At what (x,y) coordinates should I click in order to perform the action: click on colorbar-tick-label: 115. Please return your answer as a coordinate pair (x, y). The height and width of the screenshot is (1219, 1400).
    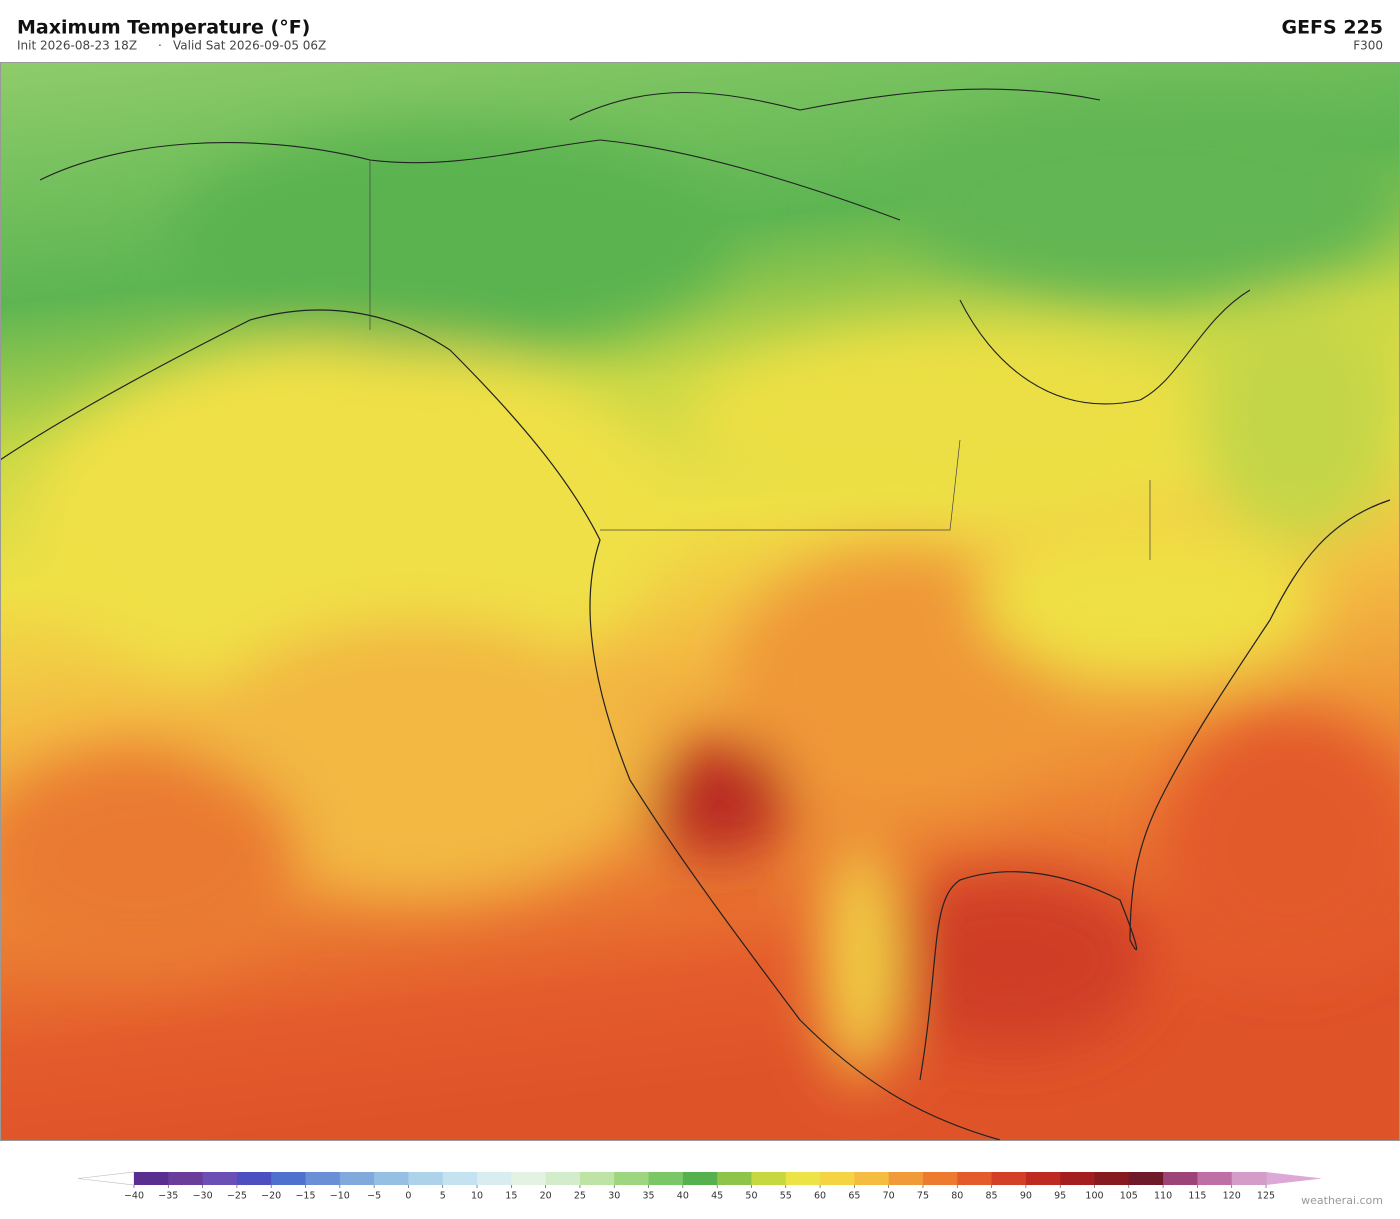
    Looking at the image, I should click on (1197, 1196).